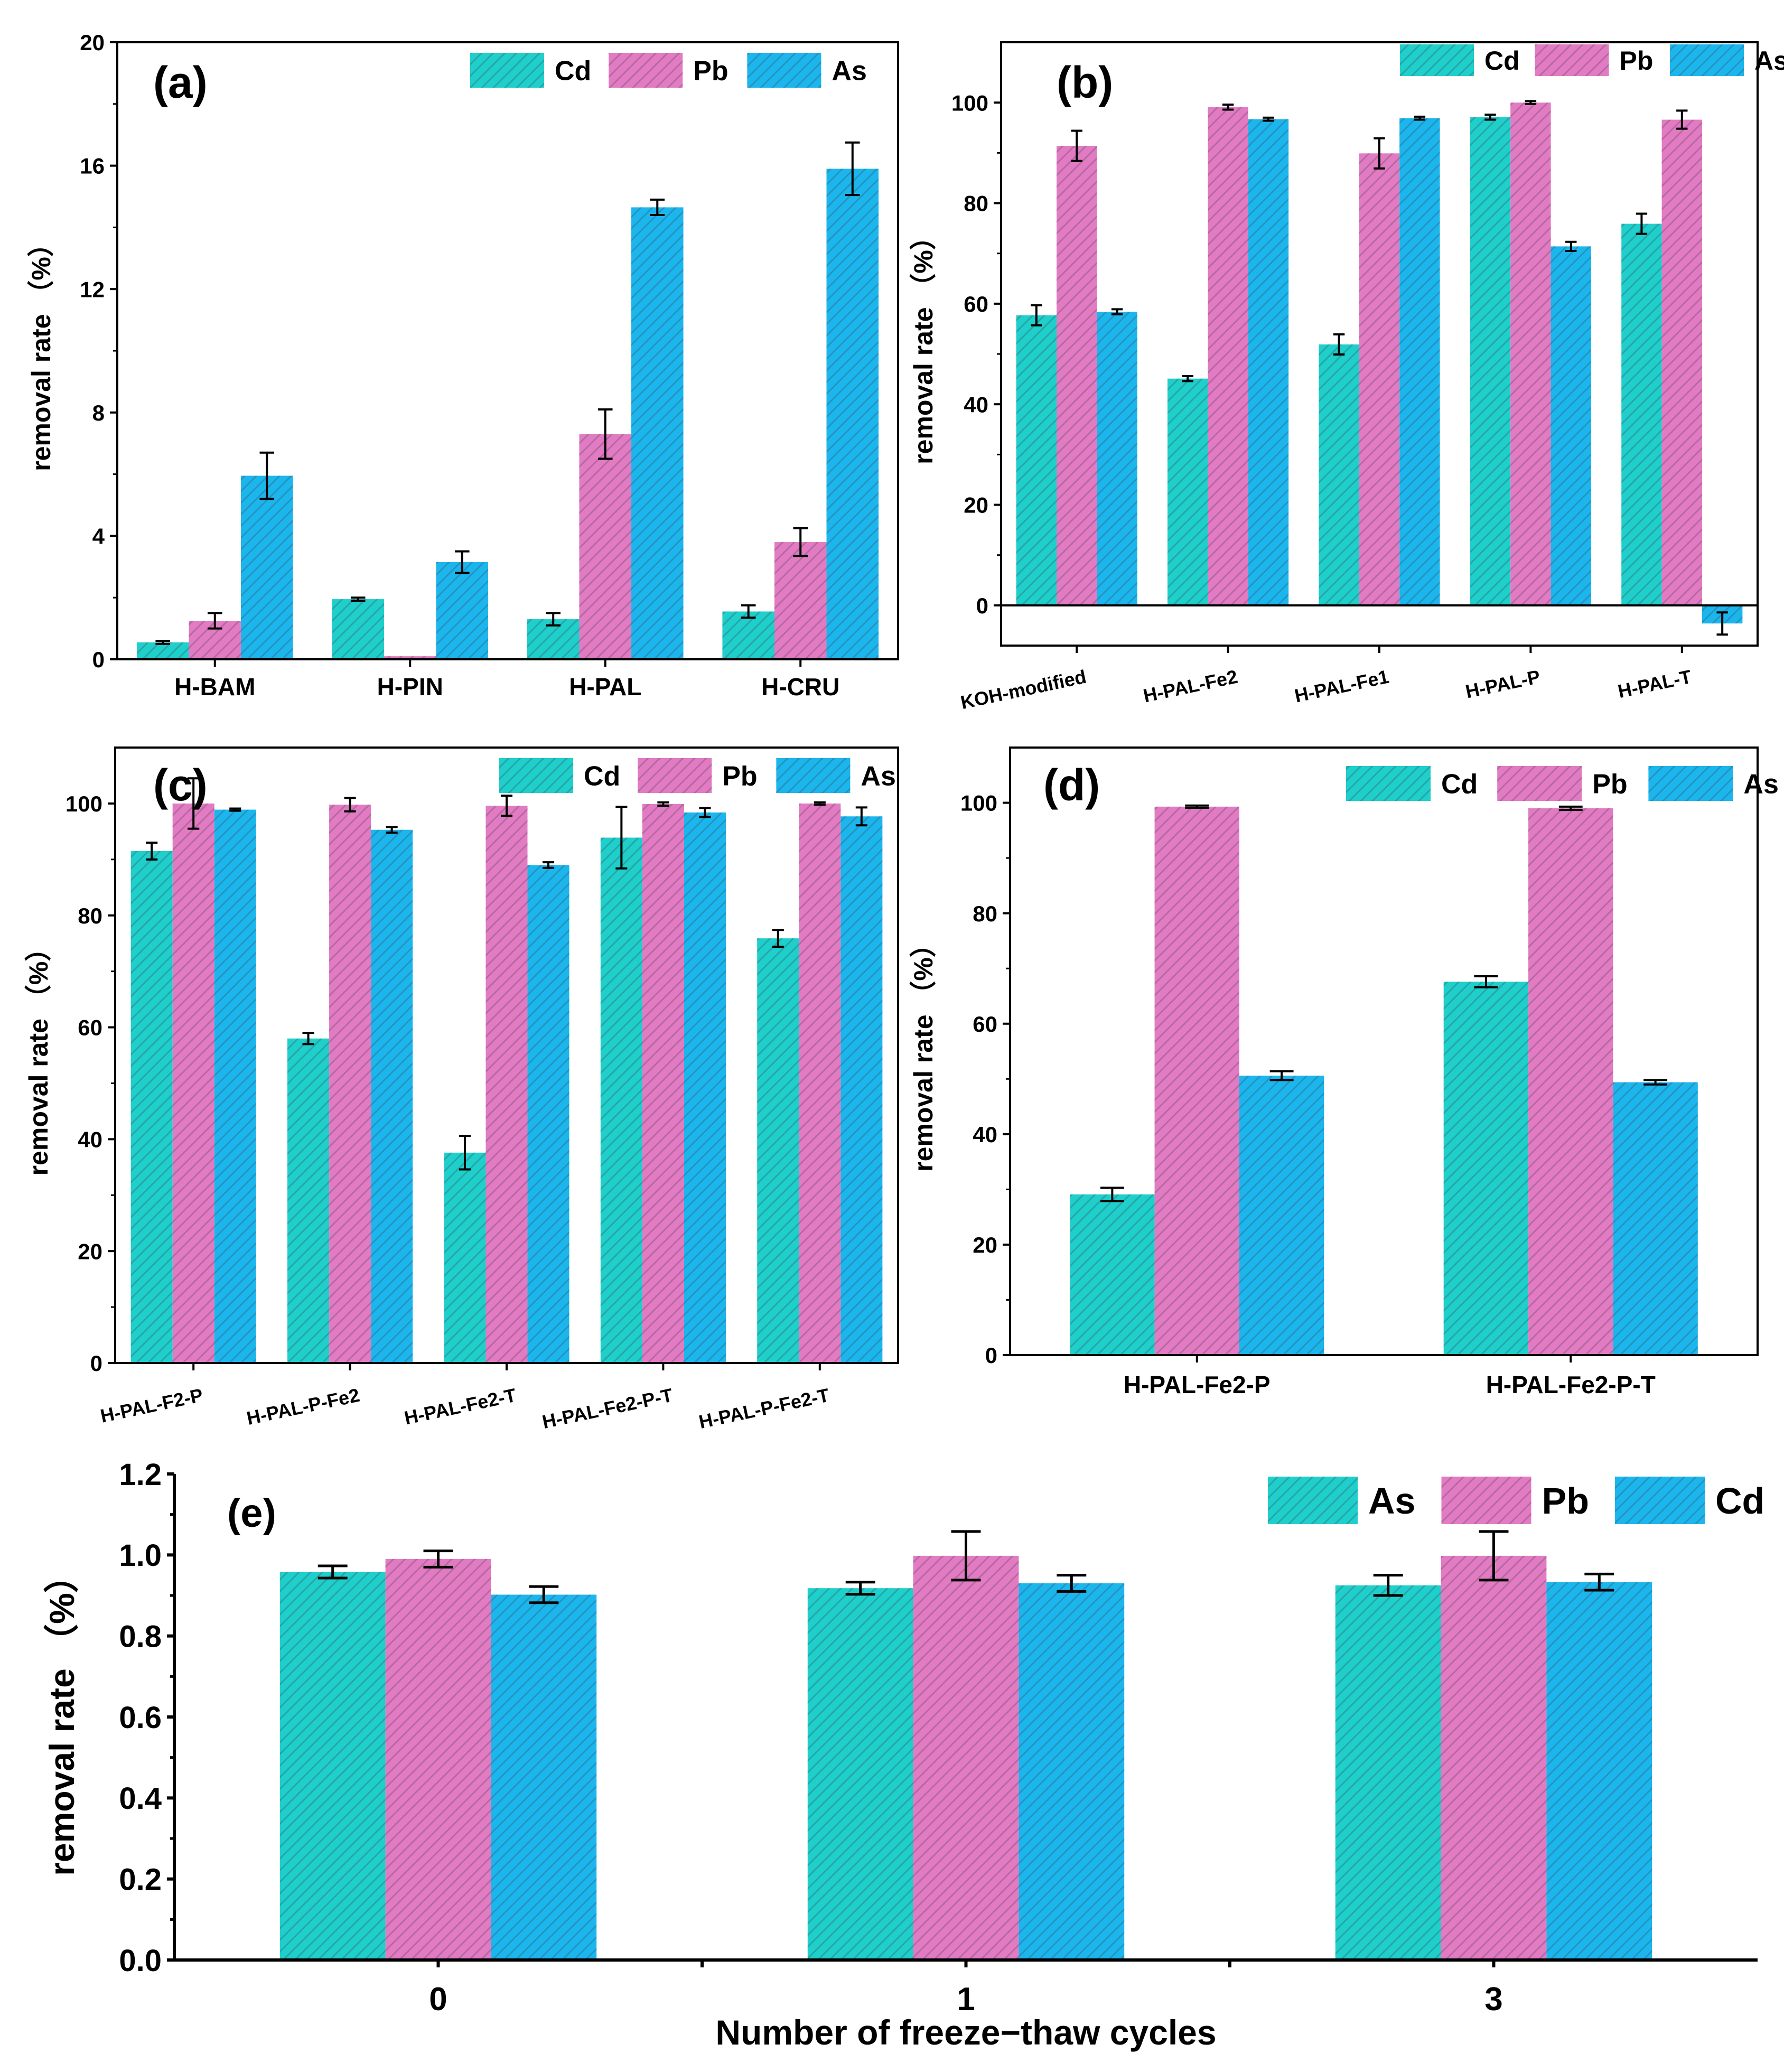 Image resolution: width=1784 pixels, height=2072 pixels. What do you see at coordinates (98, 536) in the screenshot?
I see `y-tick-label-1: 4` at bounding box center [98, 536].